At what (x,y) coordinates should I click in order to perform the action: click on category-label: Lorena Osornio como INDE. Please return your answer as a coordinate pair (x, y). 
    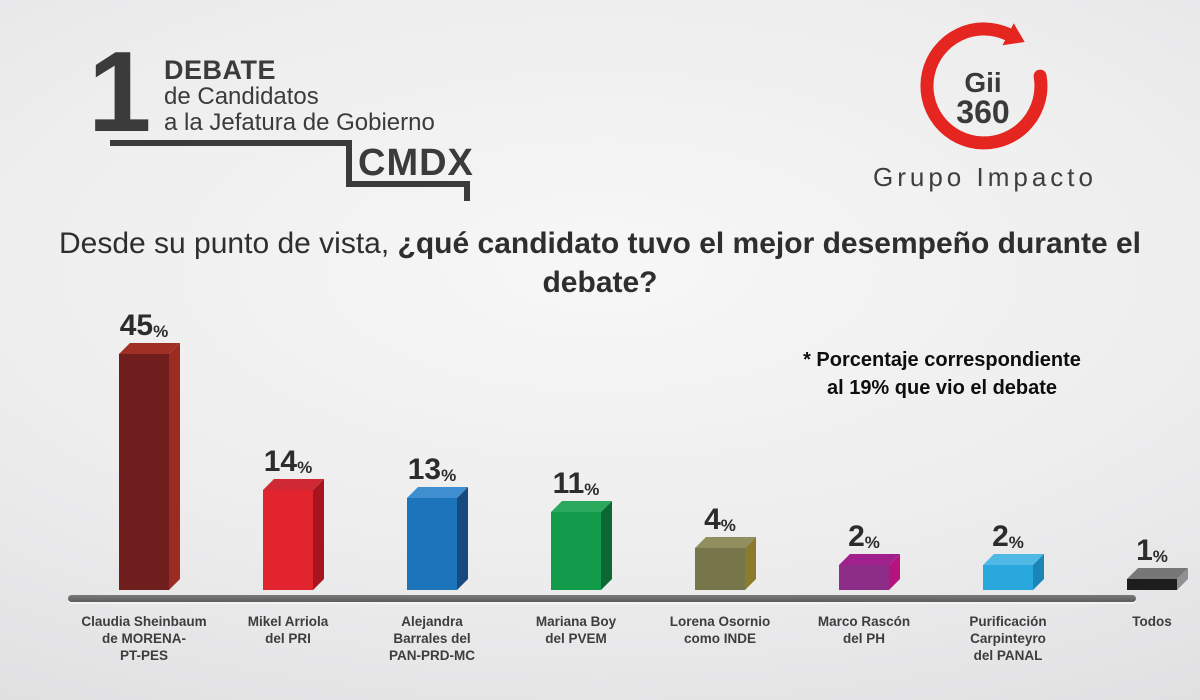
    Looking at the image, I should click on (720, 630).